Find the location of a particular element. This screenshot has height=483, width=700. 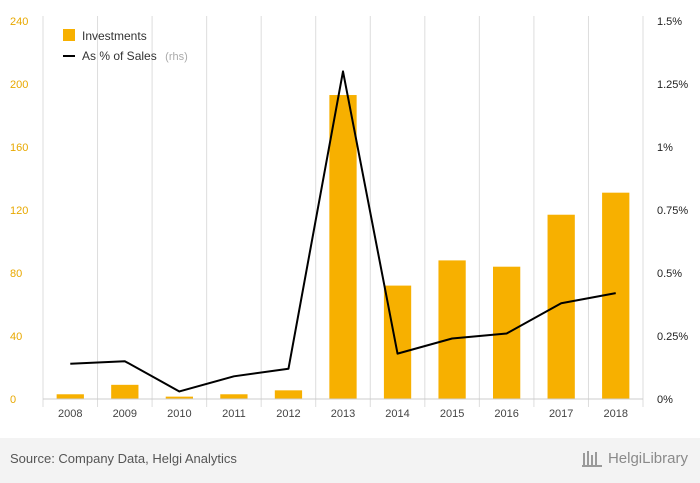

bar-2015 is located at coordinates (452, 329).